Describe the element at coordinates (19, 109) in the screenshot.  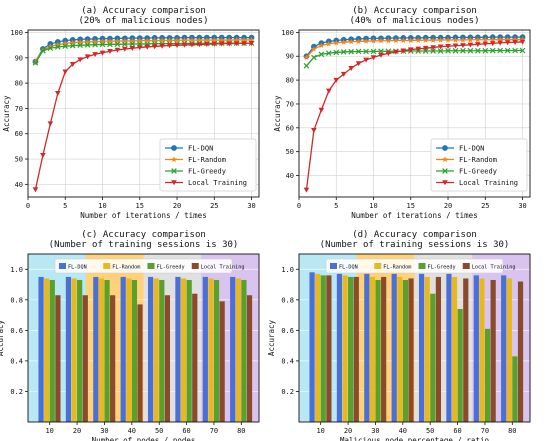
I see `y-tick-label: 70` at that location.